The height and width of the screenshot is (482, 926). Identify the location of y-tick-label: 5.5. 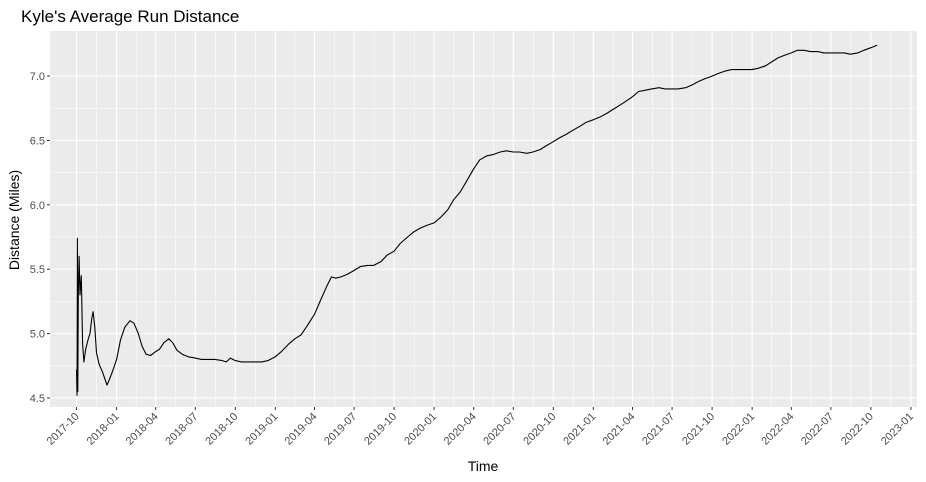
(37, 270).